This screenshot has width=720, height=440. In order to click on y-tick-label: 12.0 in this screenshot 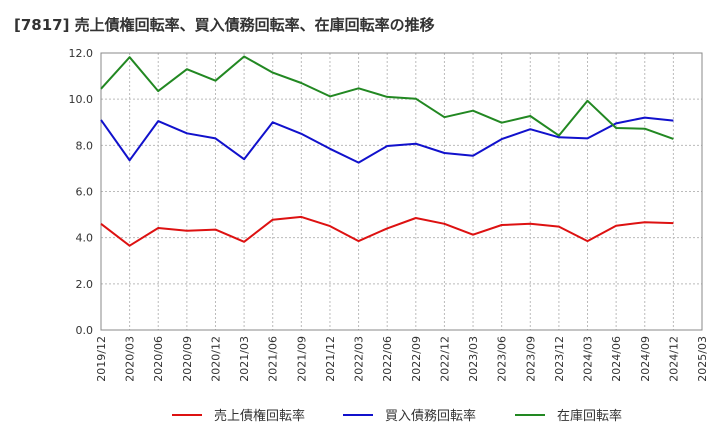, I will do `click(81, 53)`.